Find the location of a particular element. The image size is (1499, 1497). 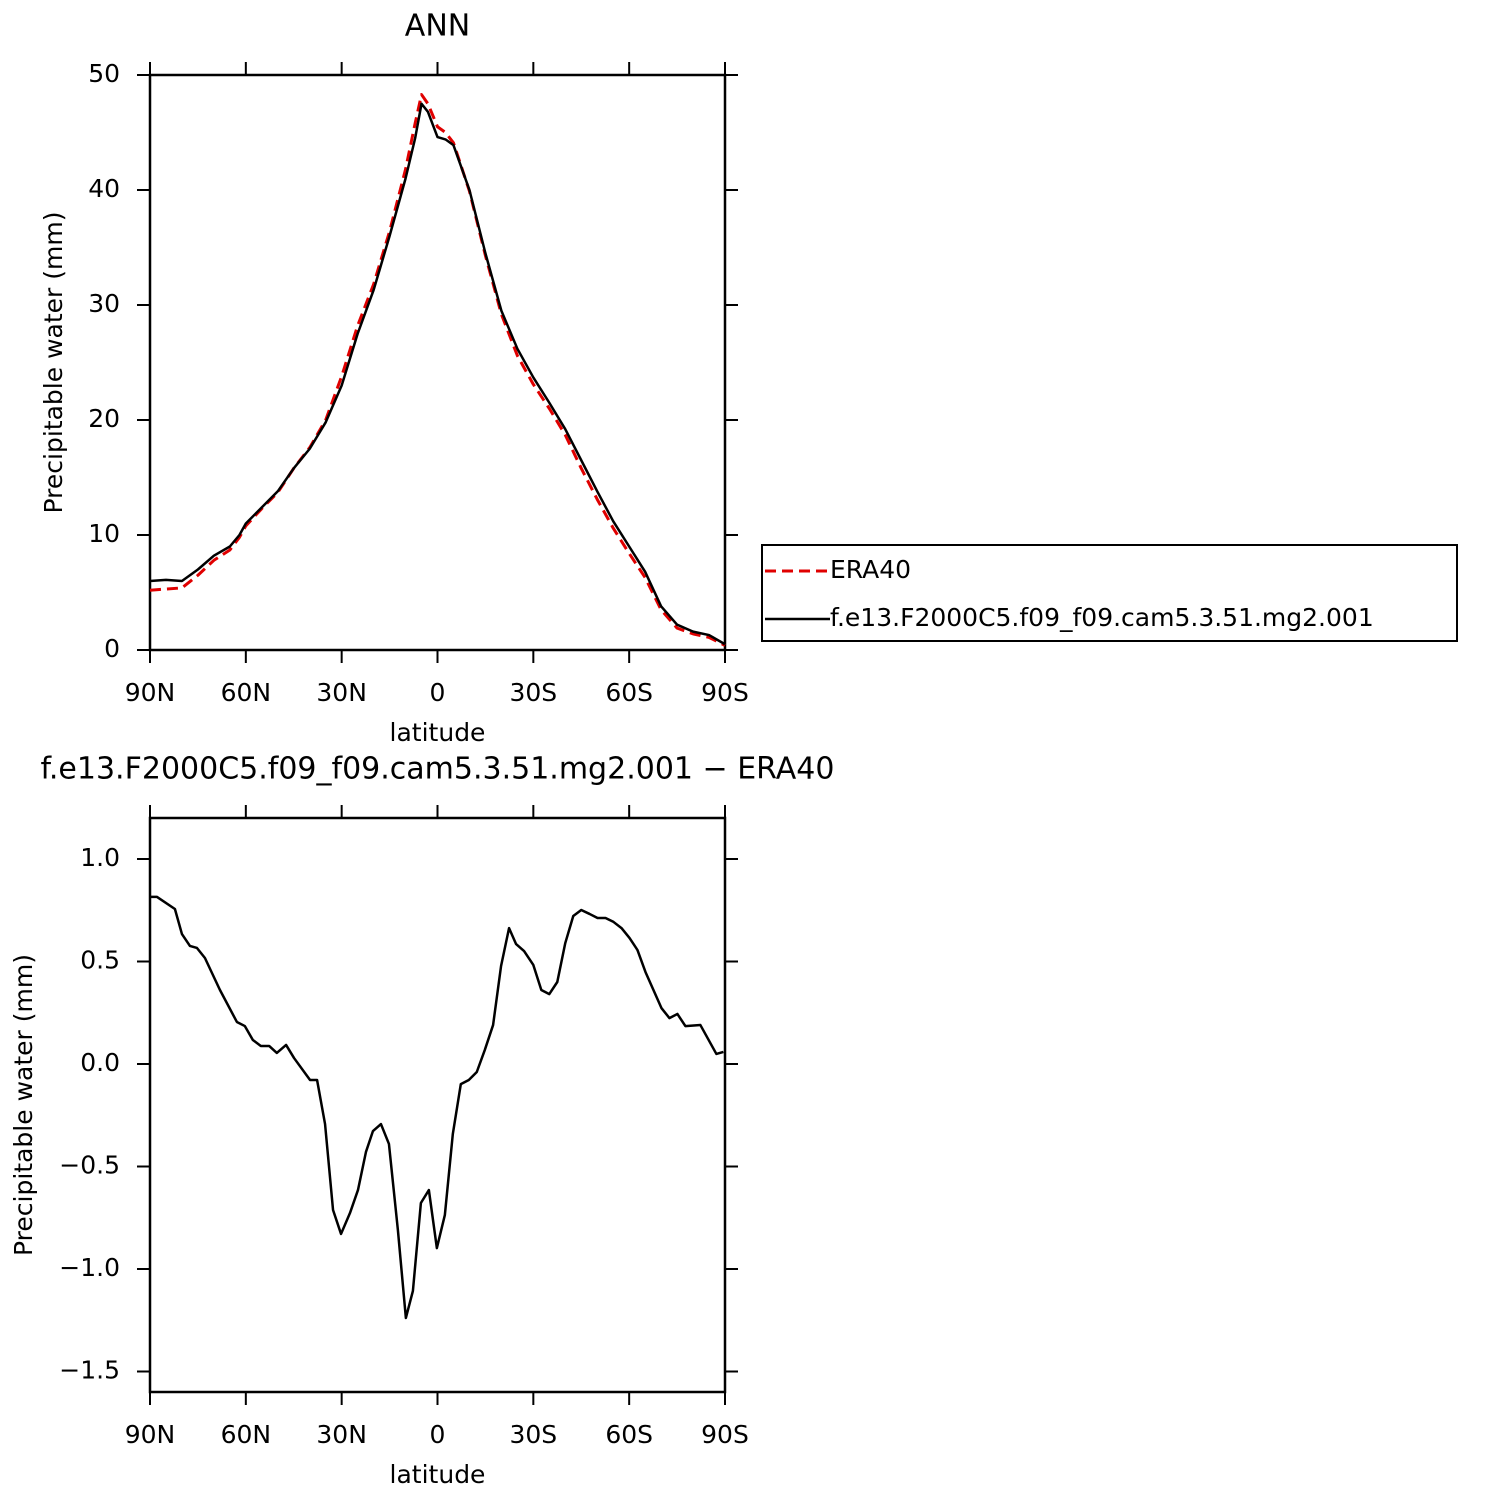

y-tick-label: −0.5 is located at coordinates (89, 1165).